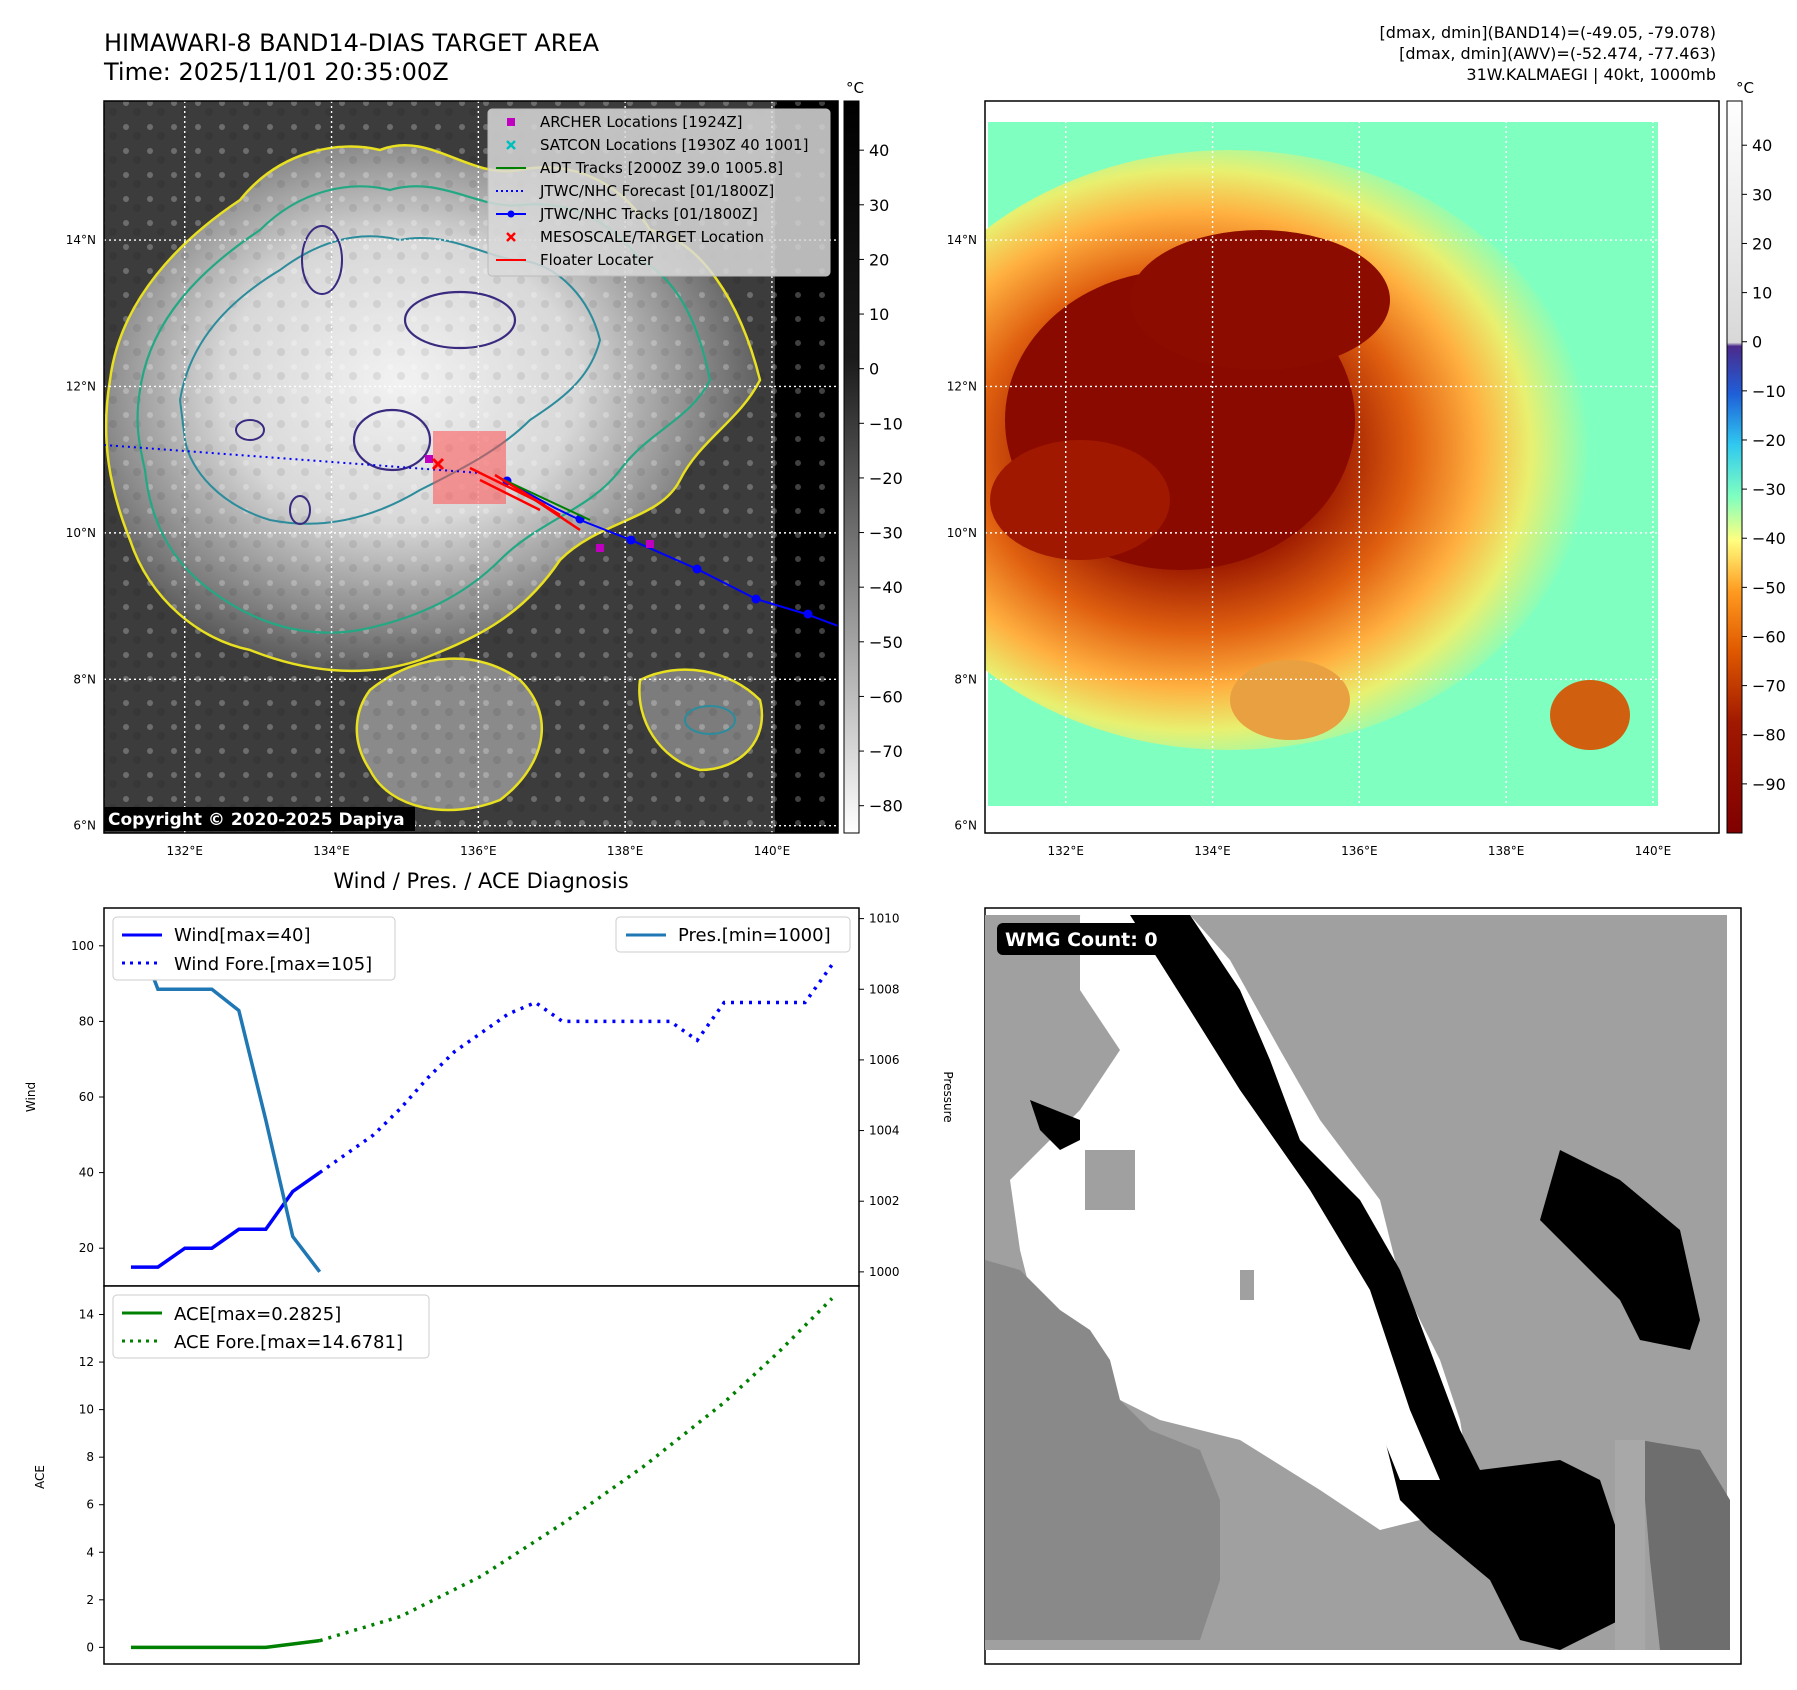 The width and height of the screenshot is (1797, 1690). What do you see at coordinates (656, 191) in the screenshot?
I see `legend-item-label: JTWC/NHC Forecast [01/1800Z]` at bounding box center [656, 191].